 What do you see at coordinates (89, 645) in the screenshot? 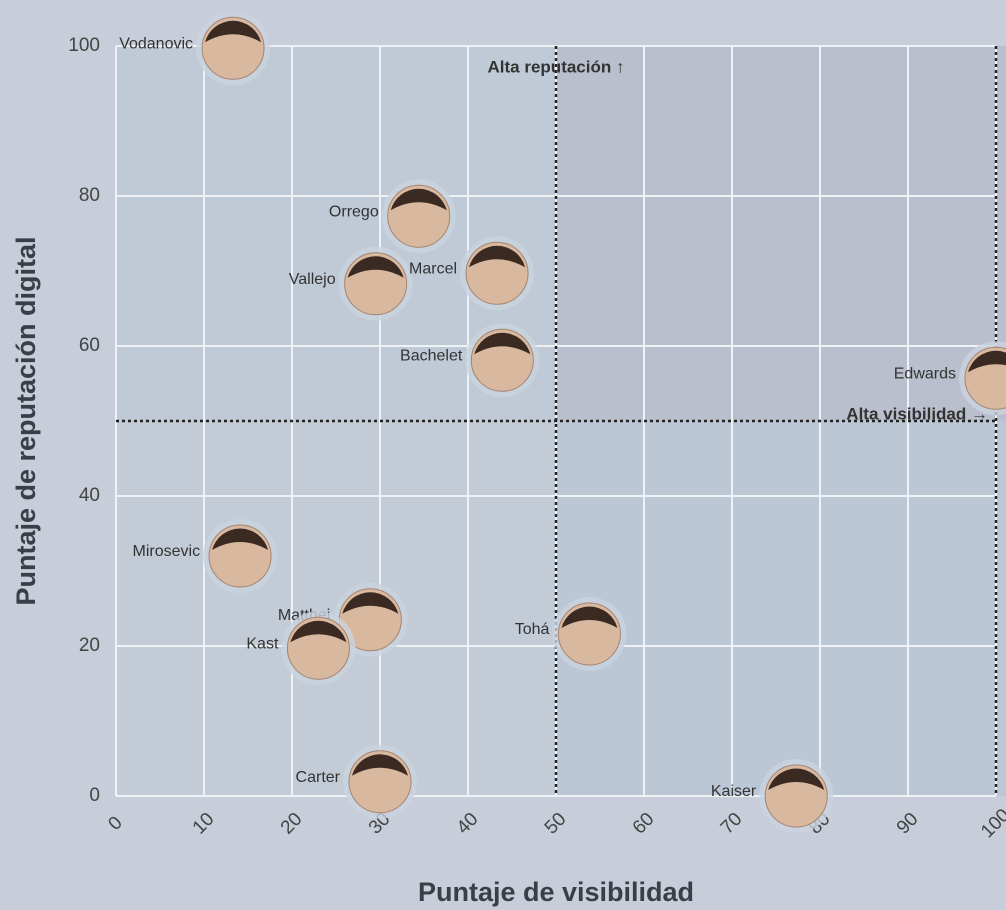
I see `y-tick-label: 20` at bounding box center [89, 645].